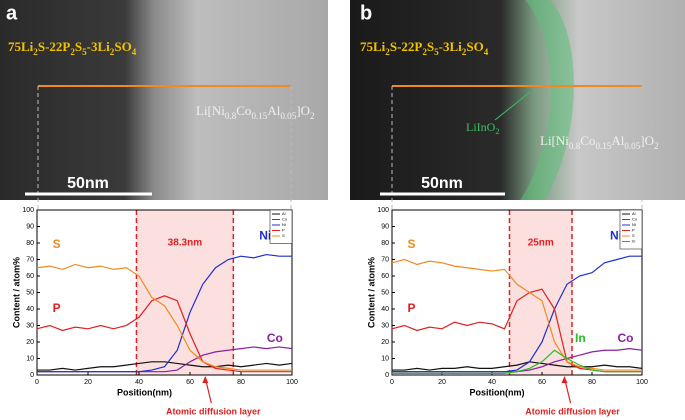 This screenshot has height=420, width=685. Describe the element at coordinates (626, 338) in the screenshot. I see `series-label: Co` at that location.